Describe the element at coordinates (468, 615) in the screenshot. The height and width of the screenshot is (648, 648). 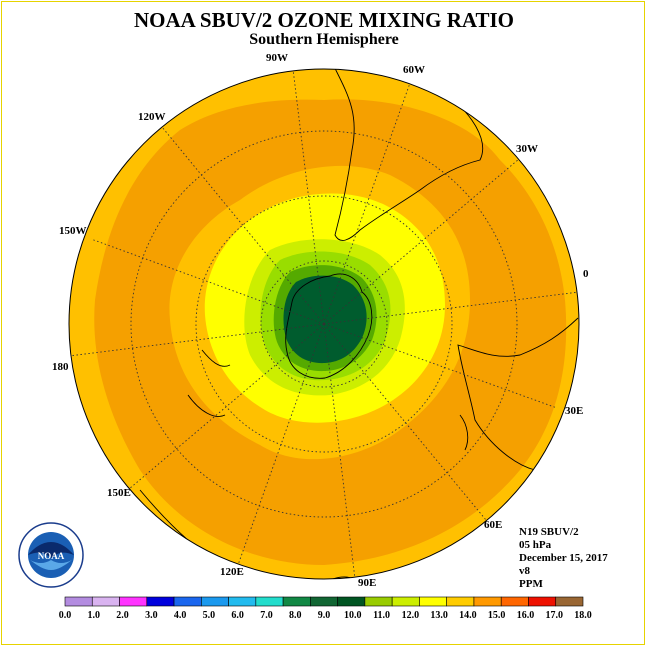
I see `colorbar-tick-label: 14.0` at that location.